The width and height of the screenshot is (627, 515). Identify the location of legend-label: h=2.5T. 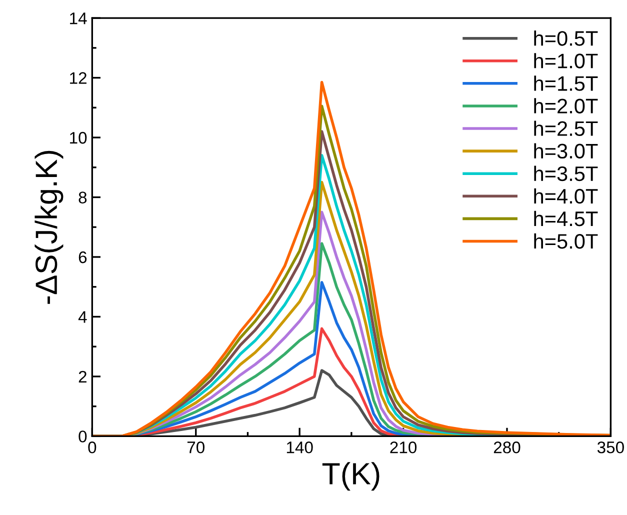
(566, 128).